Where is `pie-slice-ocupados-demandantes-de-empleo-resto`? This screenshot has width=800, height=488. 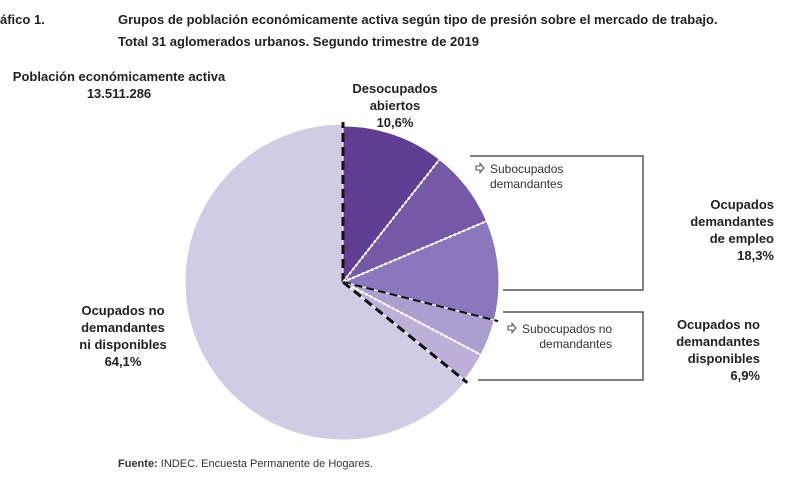 pie-slice-ocupados-demandantes-de-empleo-resto is located at coordinates (420, 270).